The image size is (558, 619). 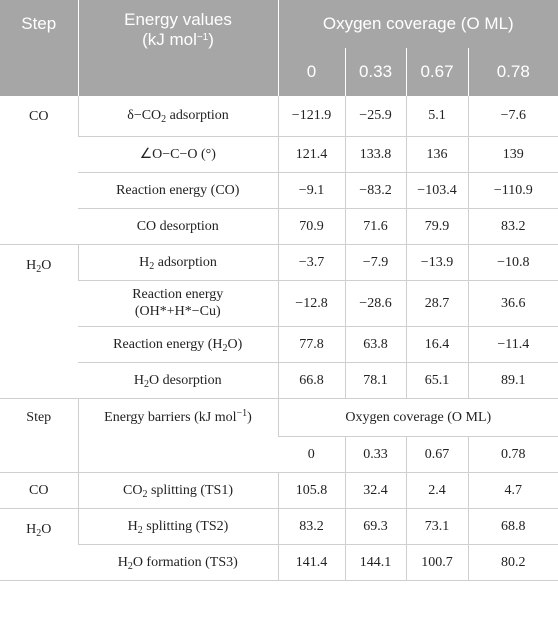 What do you see at coordinates (375, 562) in the screenshot?
I see `table-cell: 144.1` at bounding box center [375, 562].